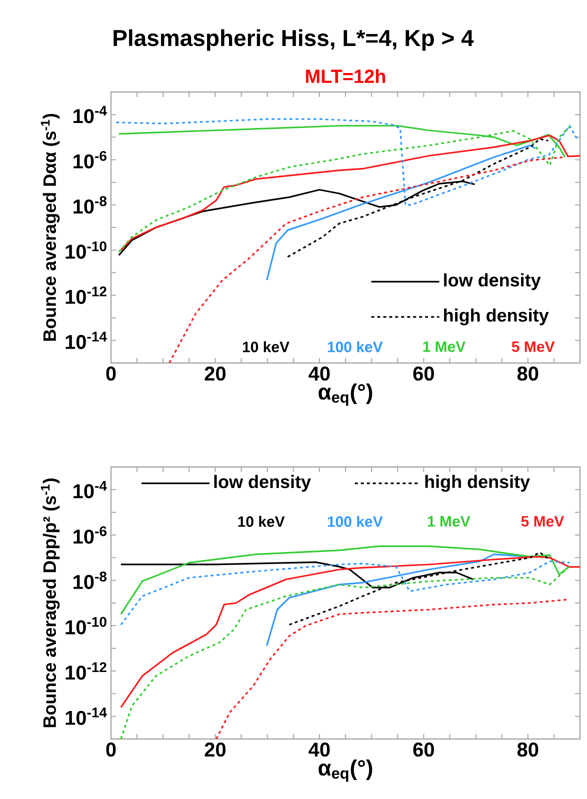  I want to click on chart-subtitle: MLT=12h, so click(346, 76).